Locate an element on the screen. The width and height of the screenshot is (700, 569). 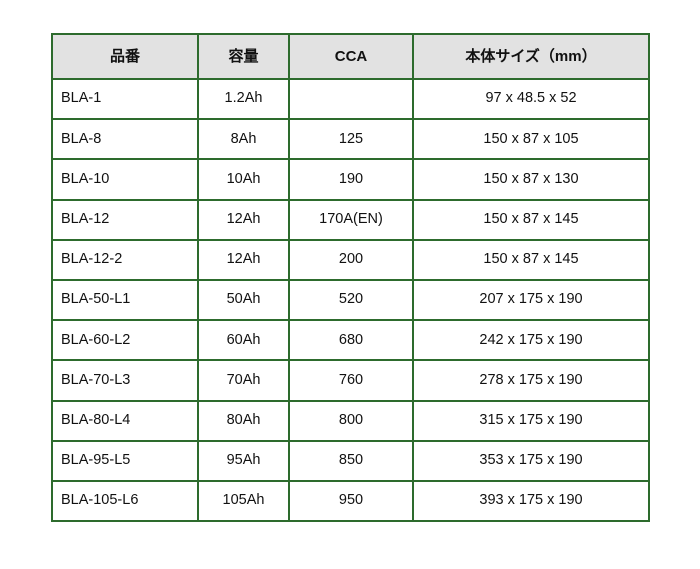
table-row: BLA-70-L3 70Ah 760 278 x 175 x 190 is located at coordinates (350, 380).